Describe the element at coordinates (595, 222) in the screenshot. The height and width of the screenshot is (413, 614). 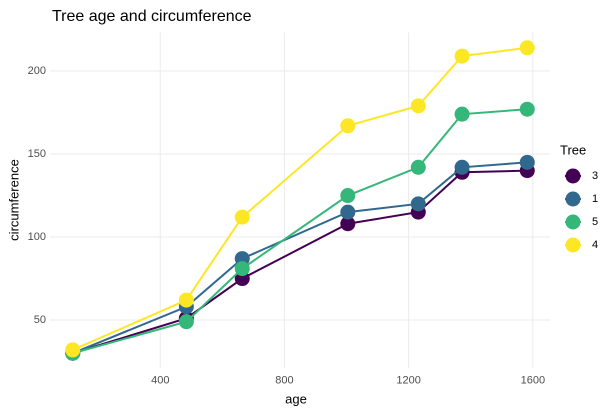
I see `legend-label: 5` at that location.